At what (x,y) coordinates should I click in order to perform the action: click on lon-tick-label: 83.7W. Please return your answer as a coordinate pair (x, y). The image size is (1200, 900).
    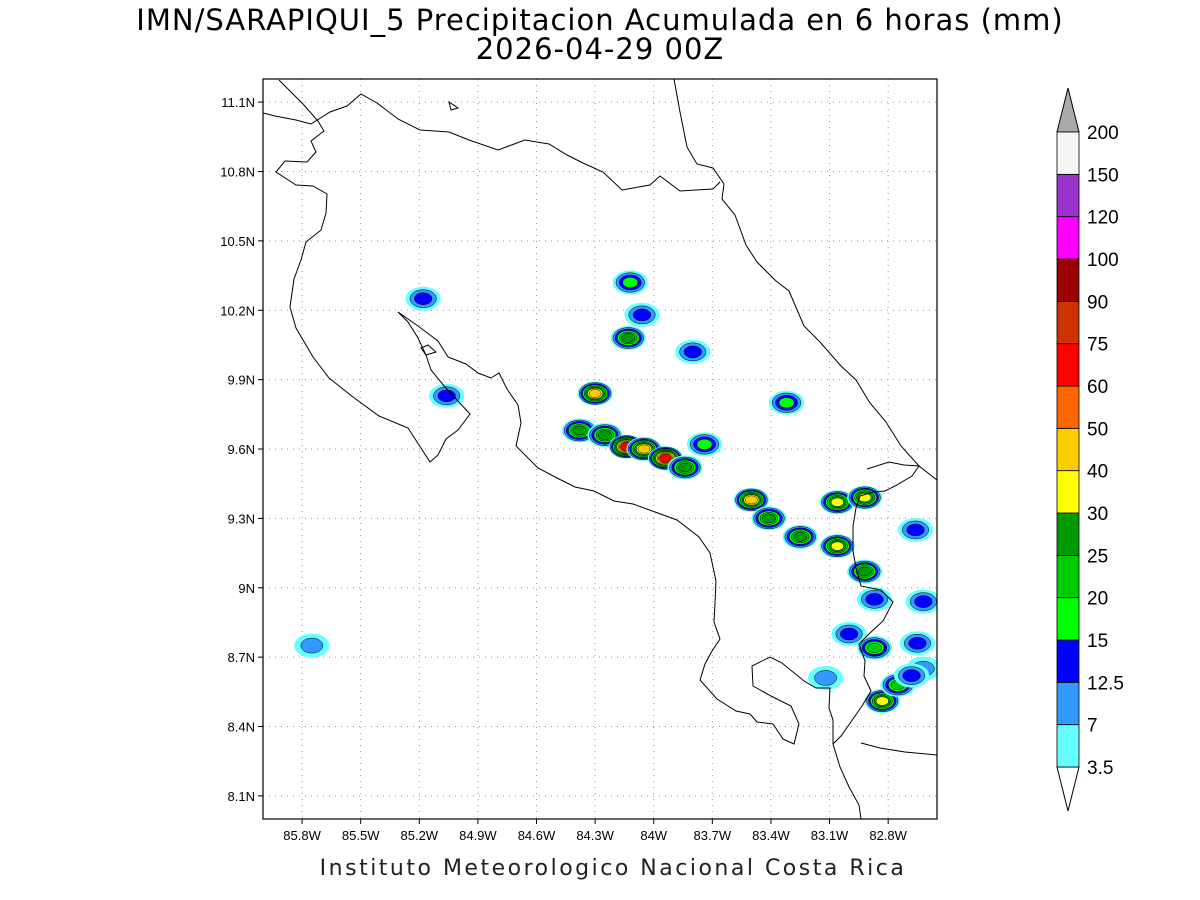
    Looking at the image, I should click on (713, 835).